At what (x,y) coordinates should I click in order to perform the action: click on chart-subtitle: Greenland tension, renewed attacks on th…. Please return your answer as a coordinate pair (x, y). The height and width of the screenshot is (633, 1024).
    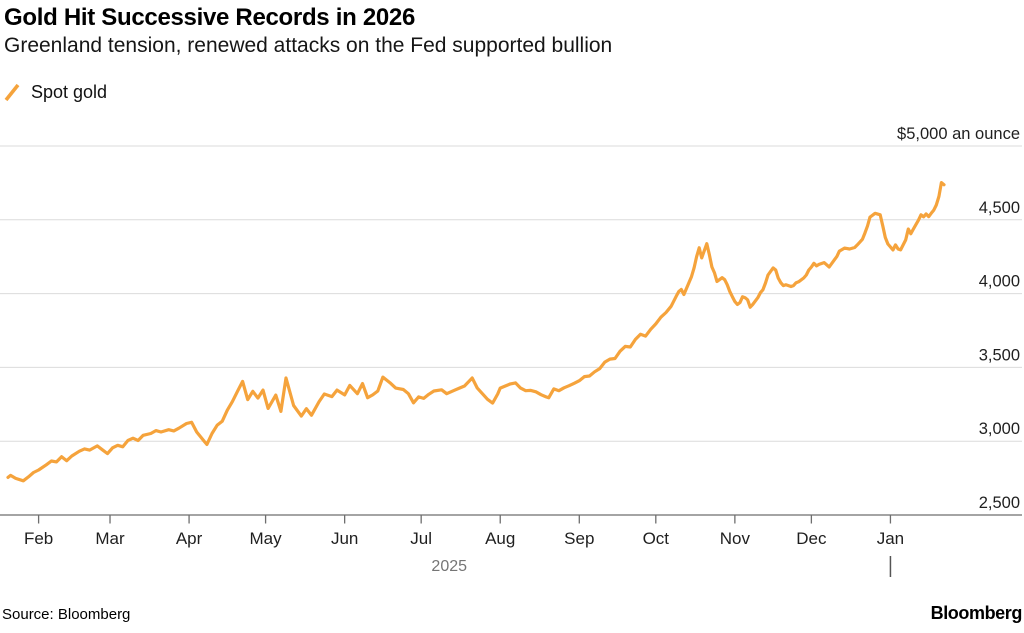
    Looking at the image, I should click on (308, 45).